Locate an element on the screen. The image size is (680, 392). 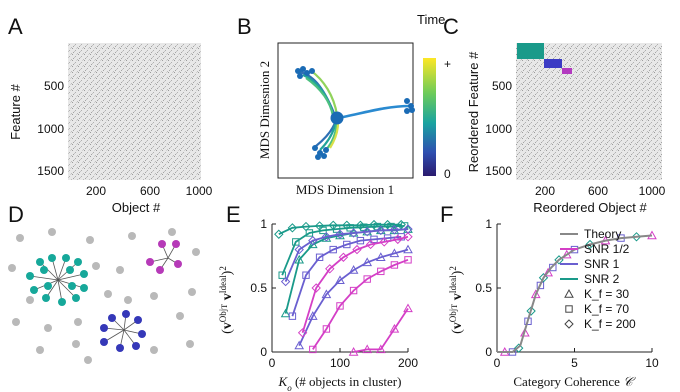
panel-b-frame is located at coordinates (345, 110).